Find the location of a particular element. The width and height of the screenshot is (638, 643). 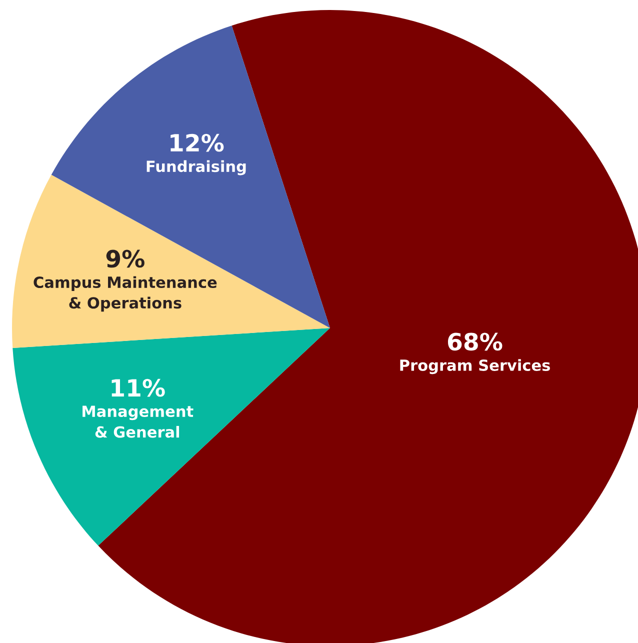

slice-label: Management & General is located at coordinates (138, 422).